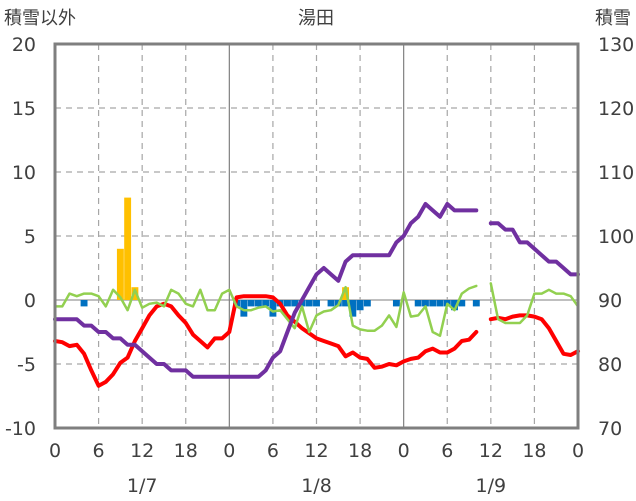  I want to click on day-labels: 1/7 1/8 1/9, so click(316, 486).